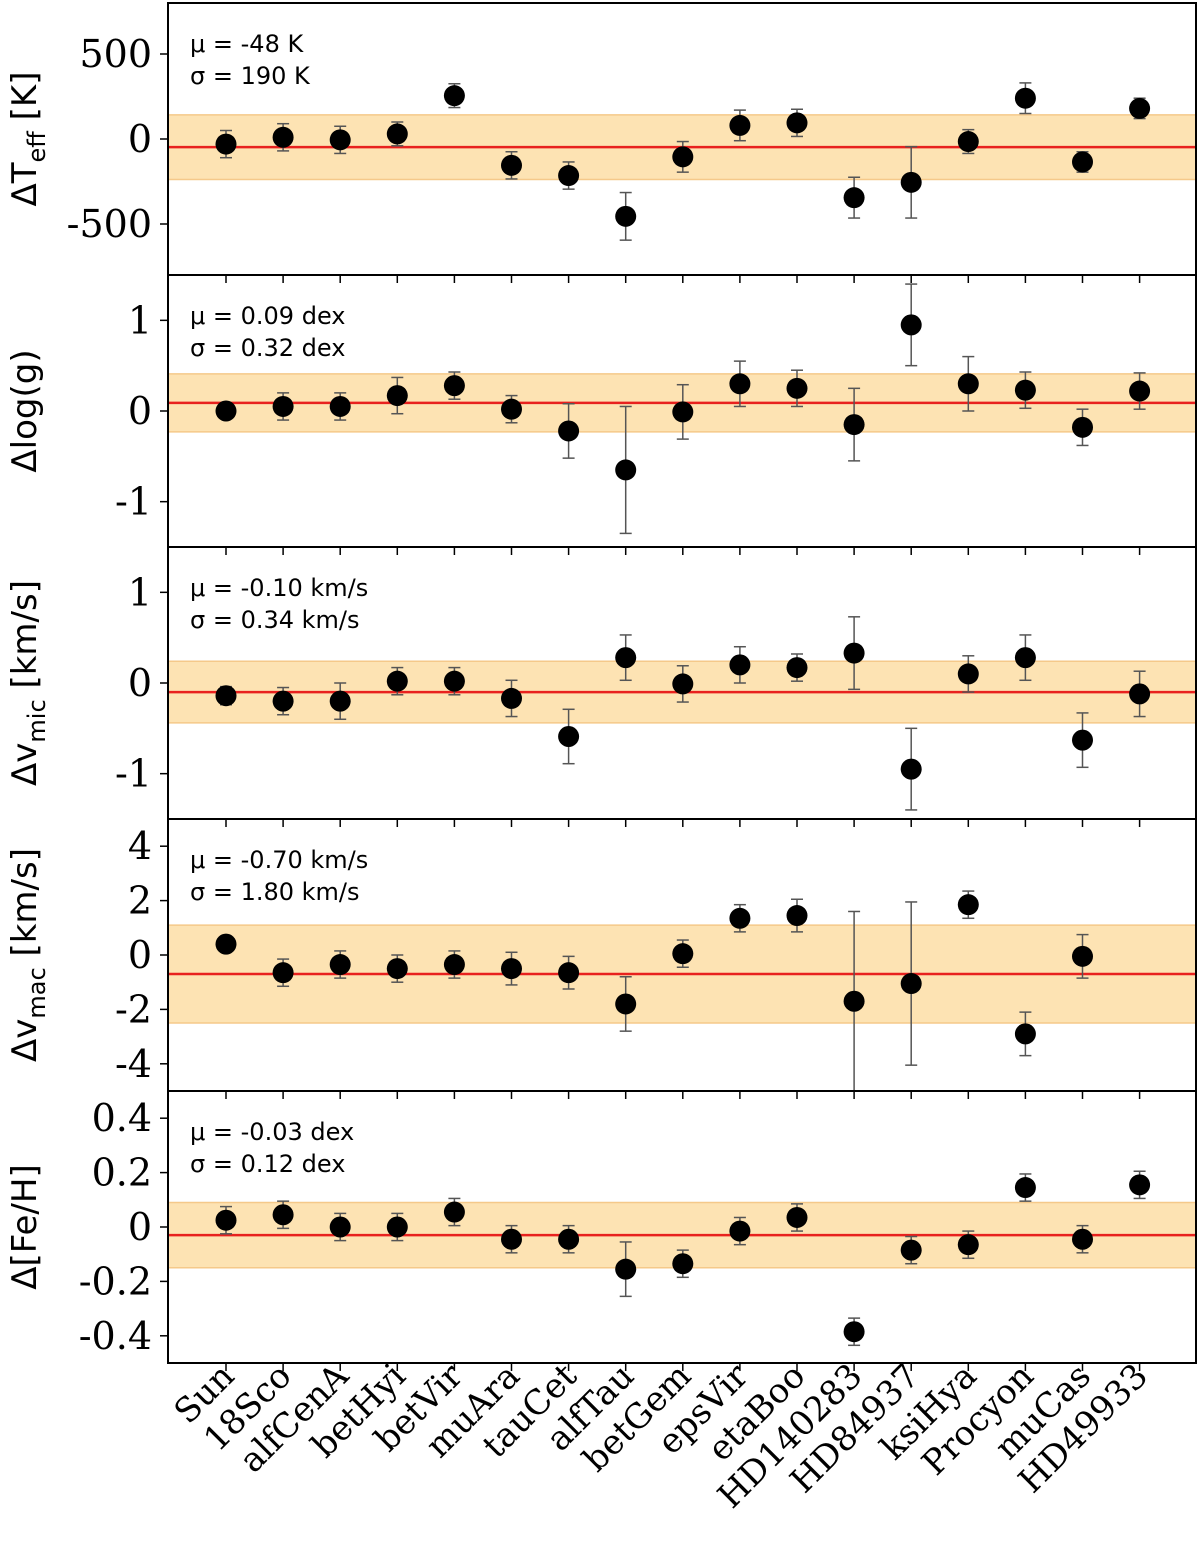 The height and width of the screenshot is (1544, 1200). I want to click on y-axis-label-main: Δlog(g), so click(25, 410).